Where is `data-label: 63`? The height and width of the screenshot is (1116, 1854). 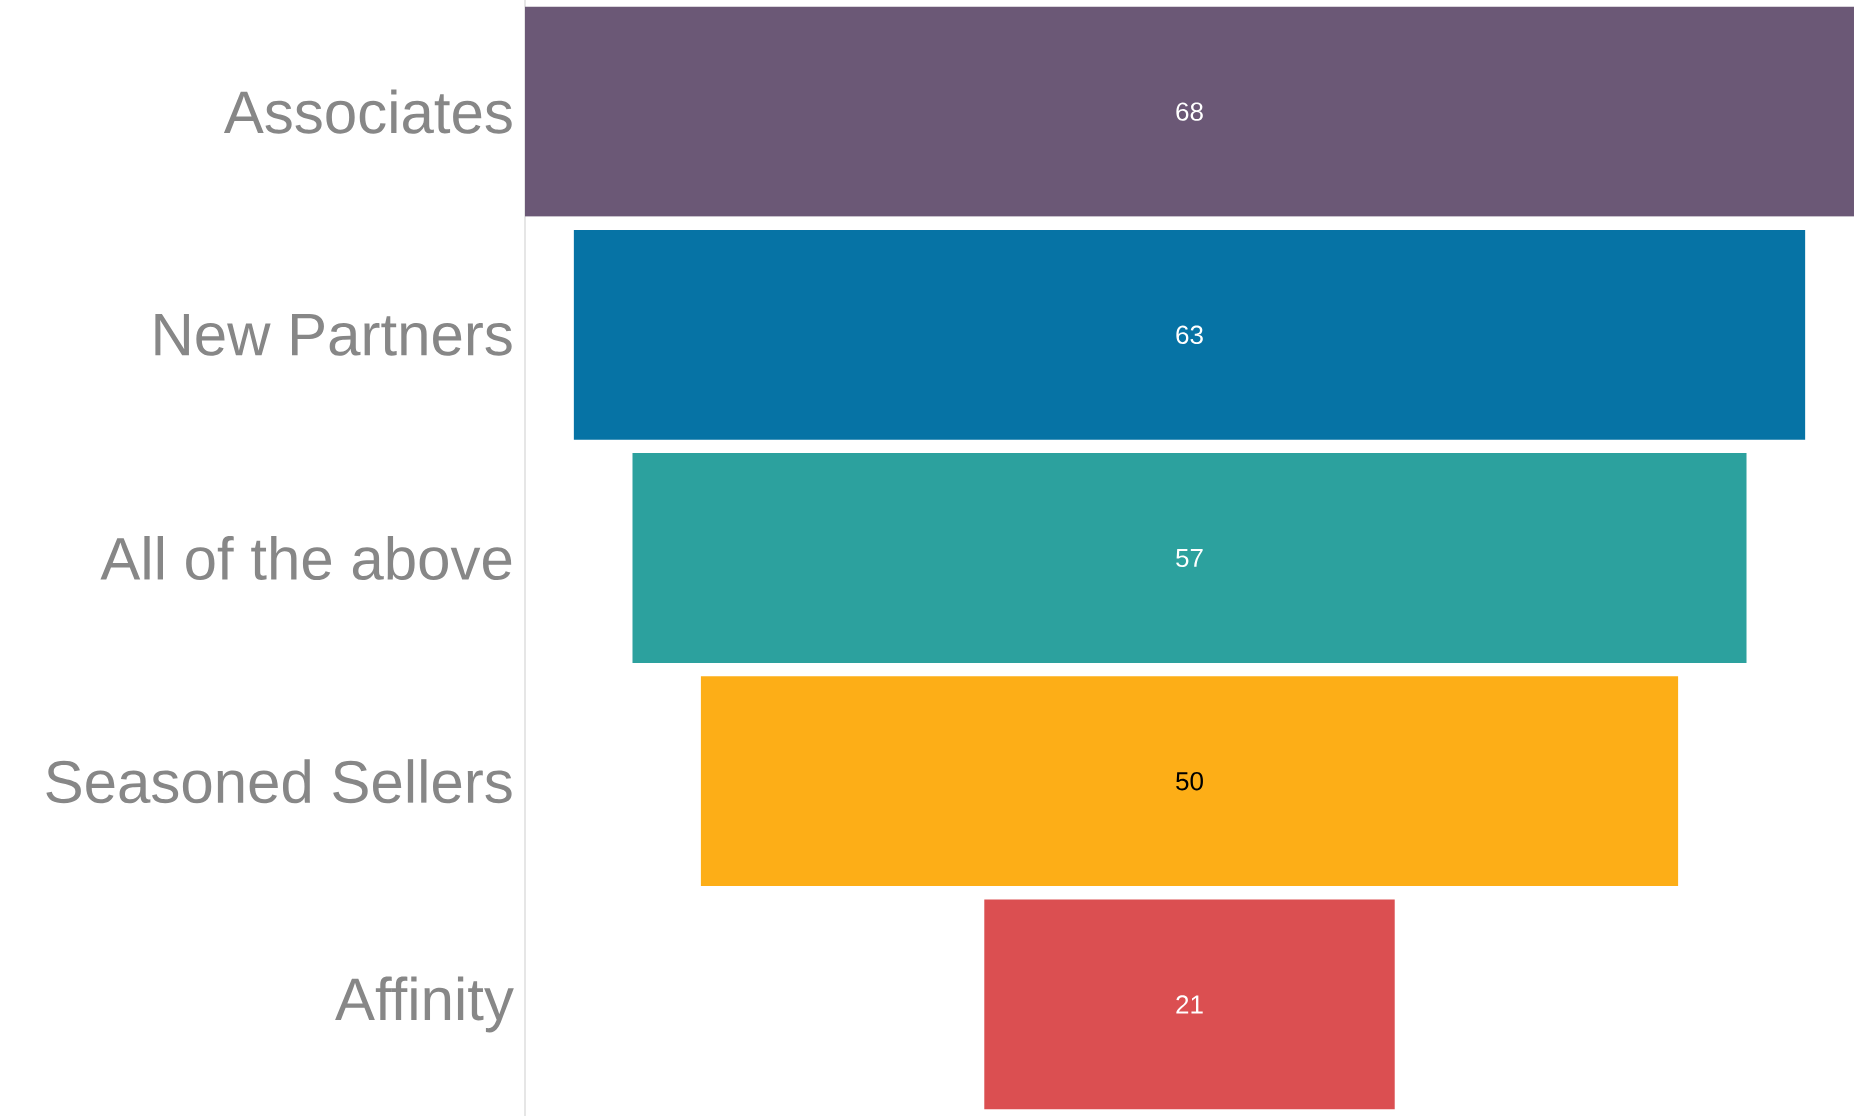
data-label: 63 is located at coordinates (1189, 335).